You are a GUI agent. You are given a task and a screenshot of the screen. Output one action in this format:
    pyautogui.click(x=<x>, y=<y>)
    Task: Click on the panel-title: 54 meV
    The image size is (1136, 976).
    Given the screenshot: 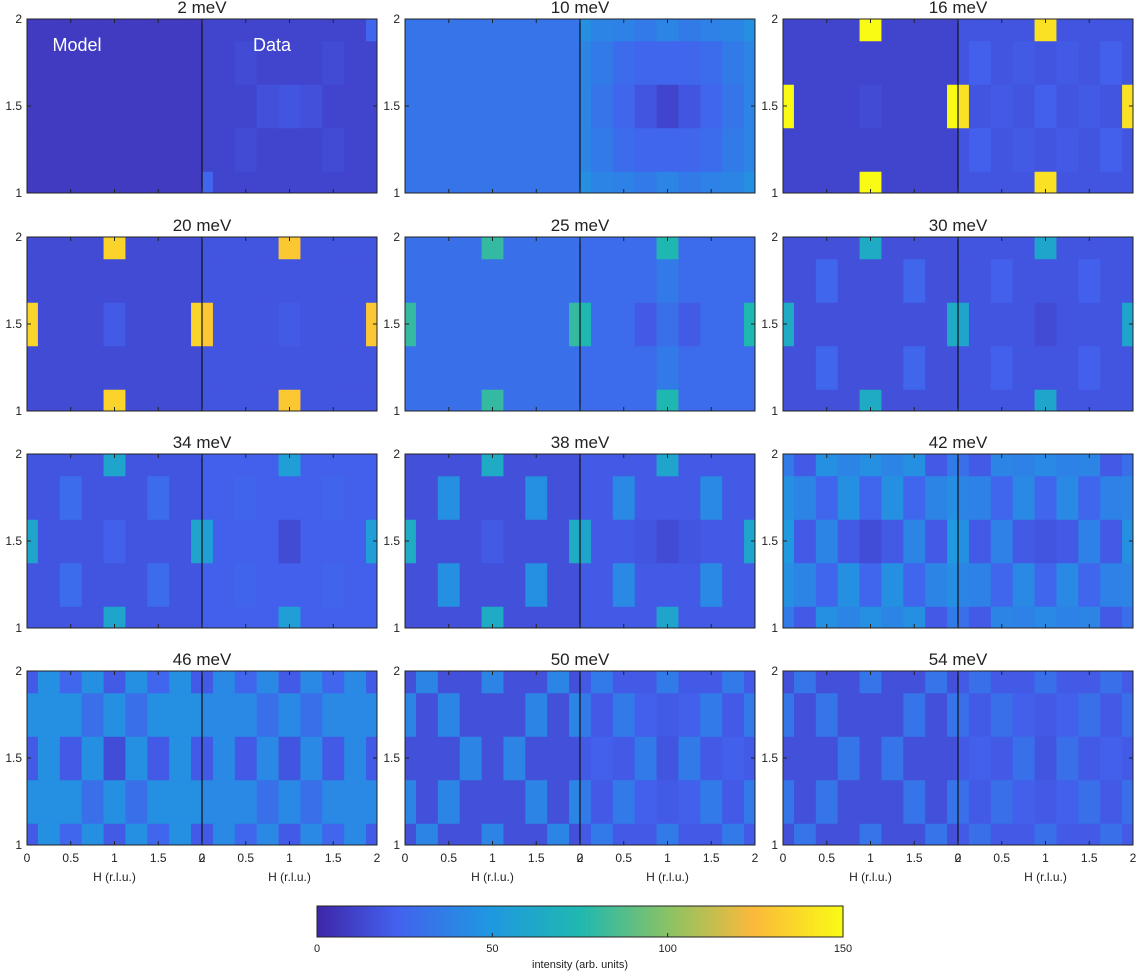 What is the action you would take?
    pyautogui.click(x=958, y=659)
    